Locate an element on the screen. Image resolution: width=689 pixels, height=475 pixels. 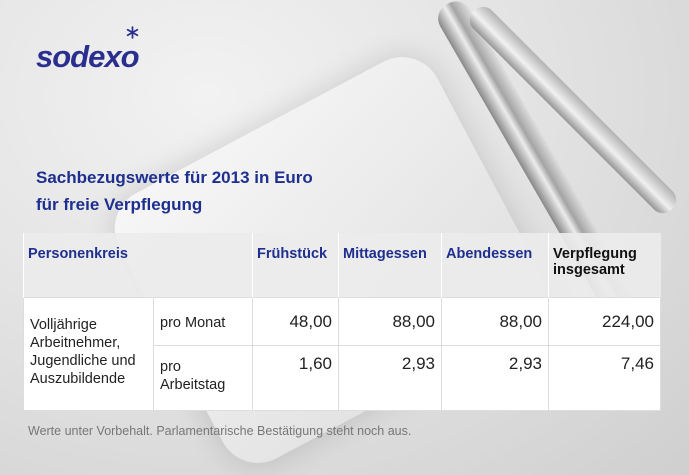
table-row: pro Arbeitstag 1,60 2,93 2,93 7,46 is located at coordinates (343, 377).